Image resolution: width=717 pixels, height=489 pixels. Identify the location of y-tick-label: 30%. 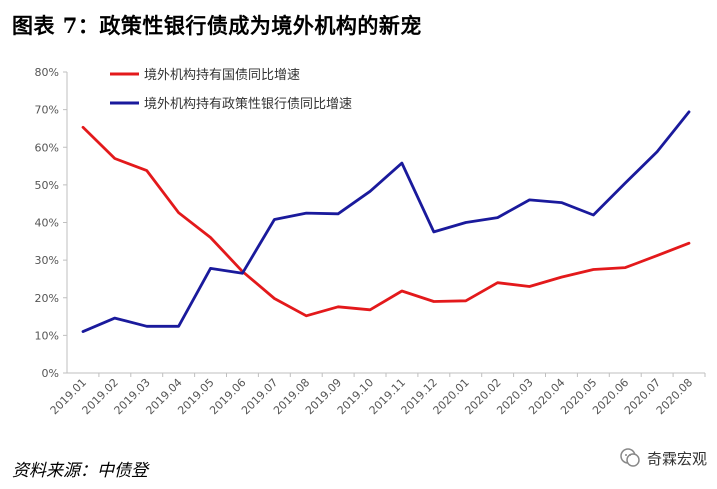
(47, 260).